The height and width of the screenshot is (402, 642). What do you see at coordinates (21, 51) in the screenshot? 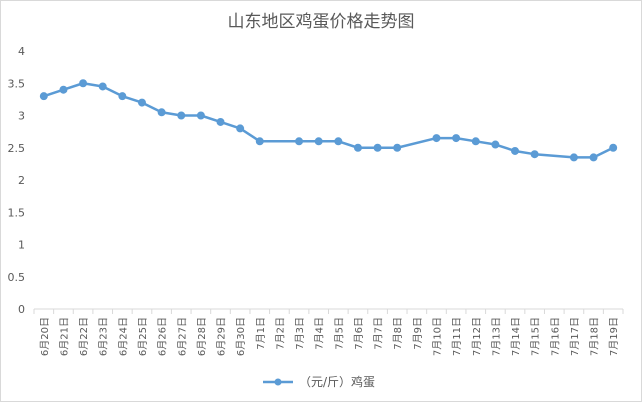
I see `y-tick-label: 4` at bounding box center [21, 51].